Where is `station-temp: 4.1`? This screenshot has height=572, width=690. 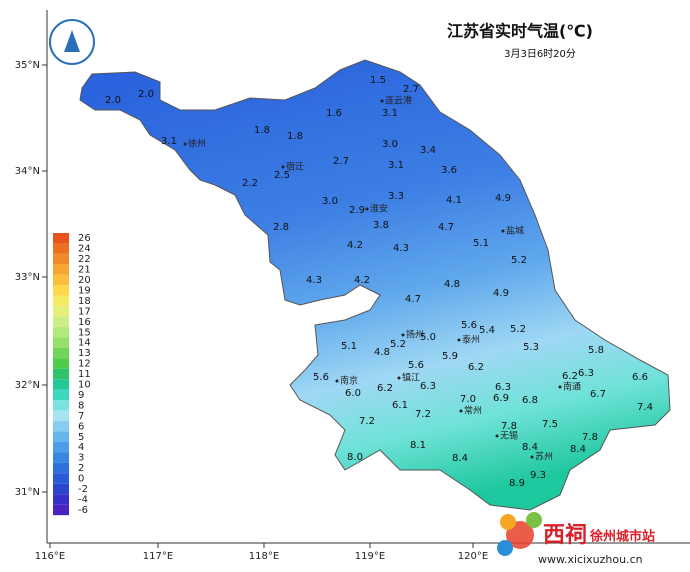
station-temp: 4.1 is located at coordinates (454, 200).